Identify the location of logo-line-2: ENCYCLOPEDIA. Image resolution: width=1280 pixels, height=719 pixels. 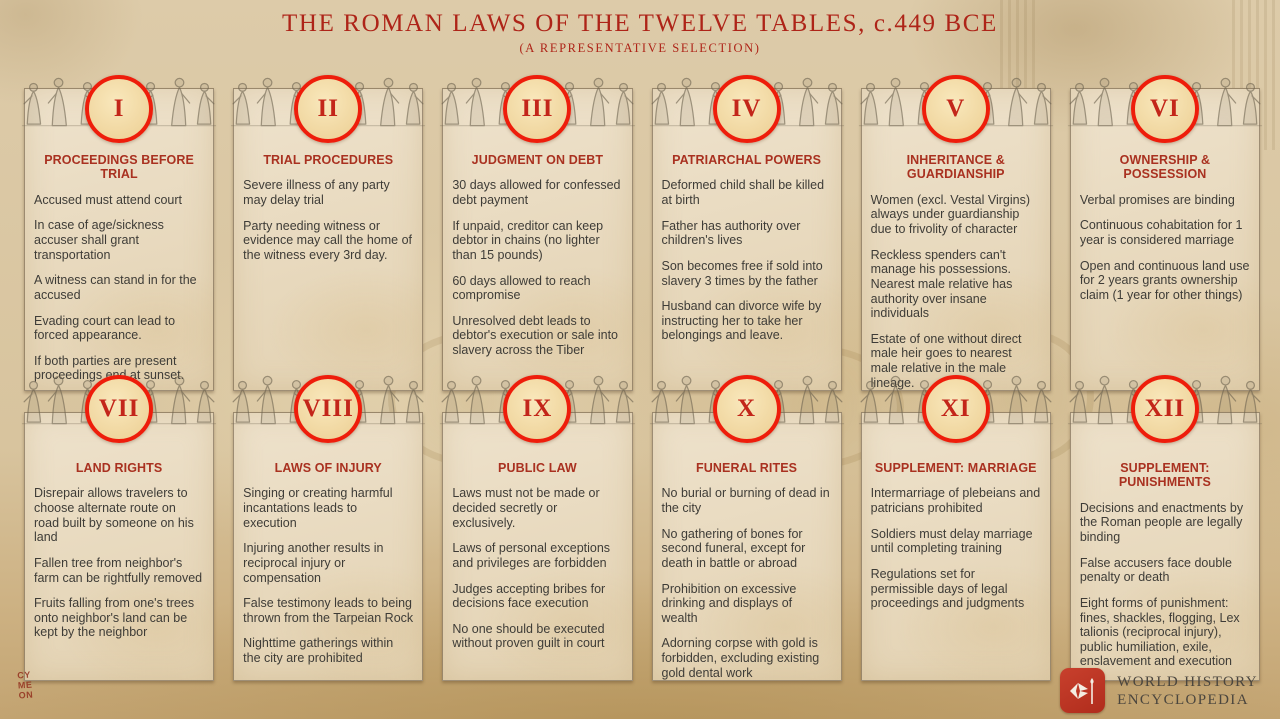
(1183, 699).